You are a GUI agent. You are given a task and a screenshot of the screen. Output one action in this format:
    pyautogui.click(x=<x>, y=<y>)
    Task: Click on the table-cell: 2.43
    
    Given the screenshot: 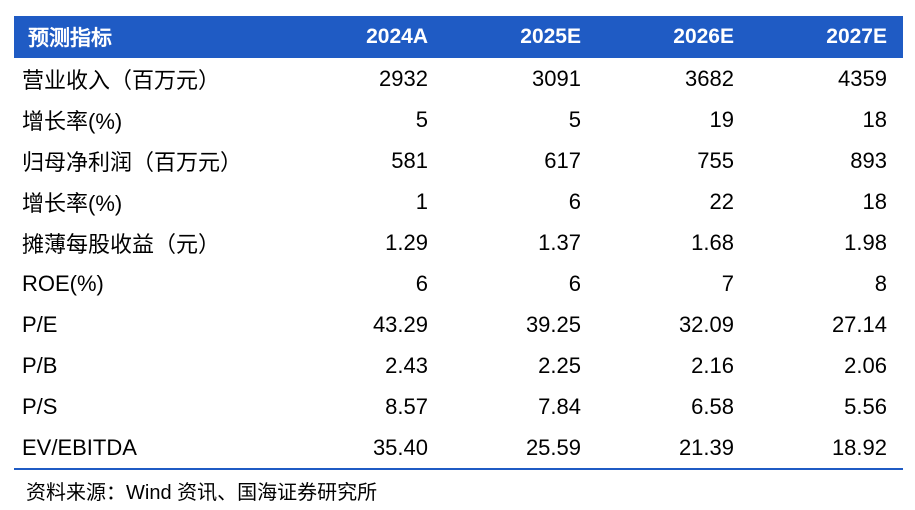 What is the action you would take?
    pyautogui.click(x=406, y=365)
    